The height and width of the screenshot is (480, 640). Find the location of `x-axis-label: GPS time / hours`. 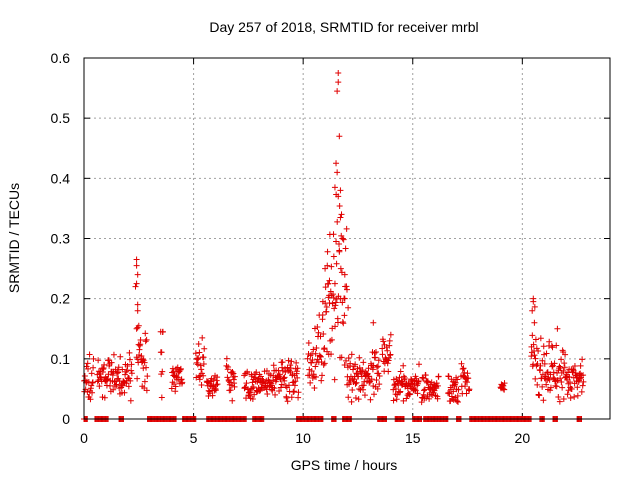

x-axis-label: GPS time / hours is located at coordinates (344, 465).